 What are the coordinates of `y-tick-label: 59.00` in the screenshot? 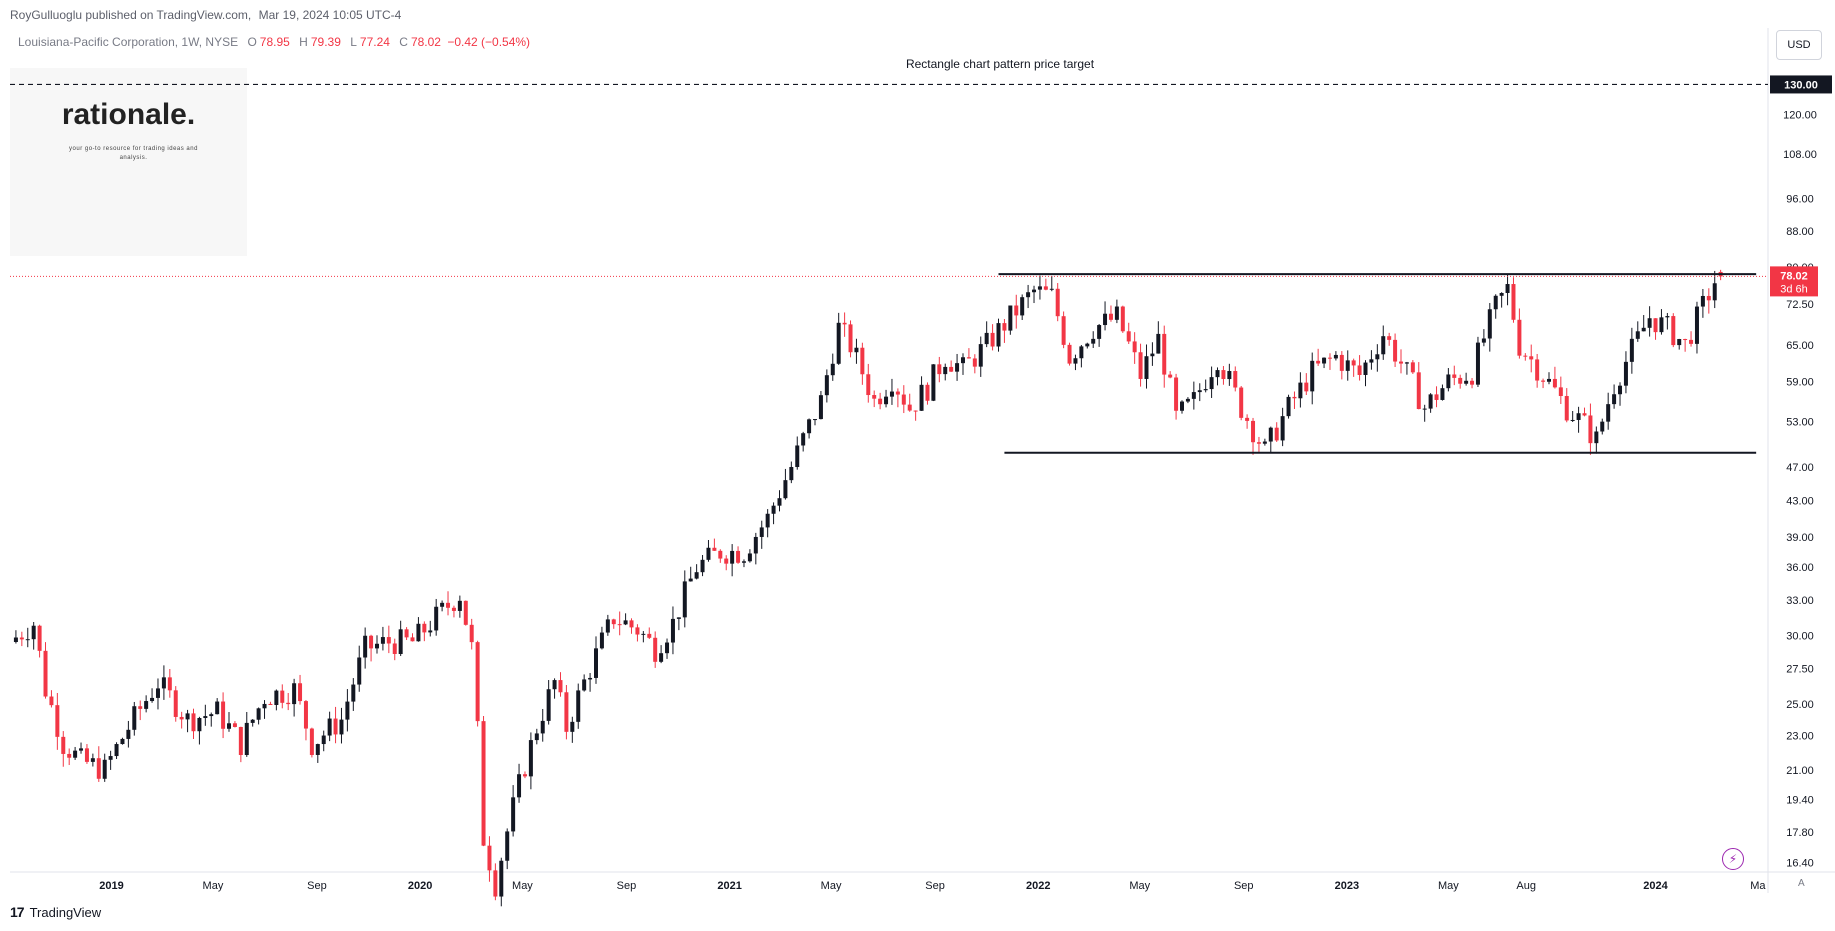 It's located at (1800, 382).